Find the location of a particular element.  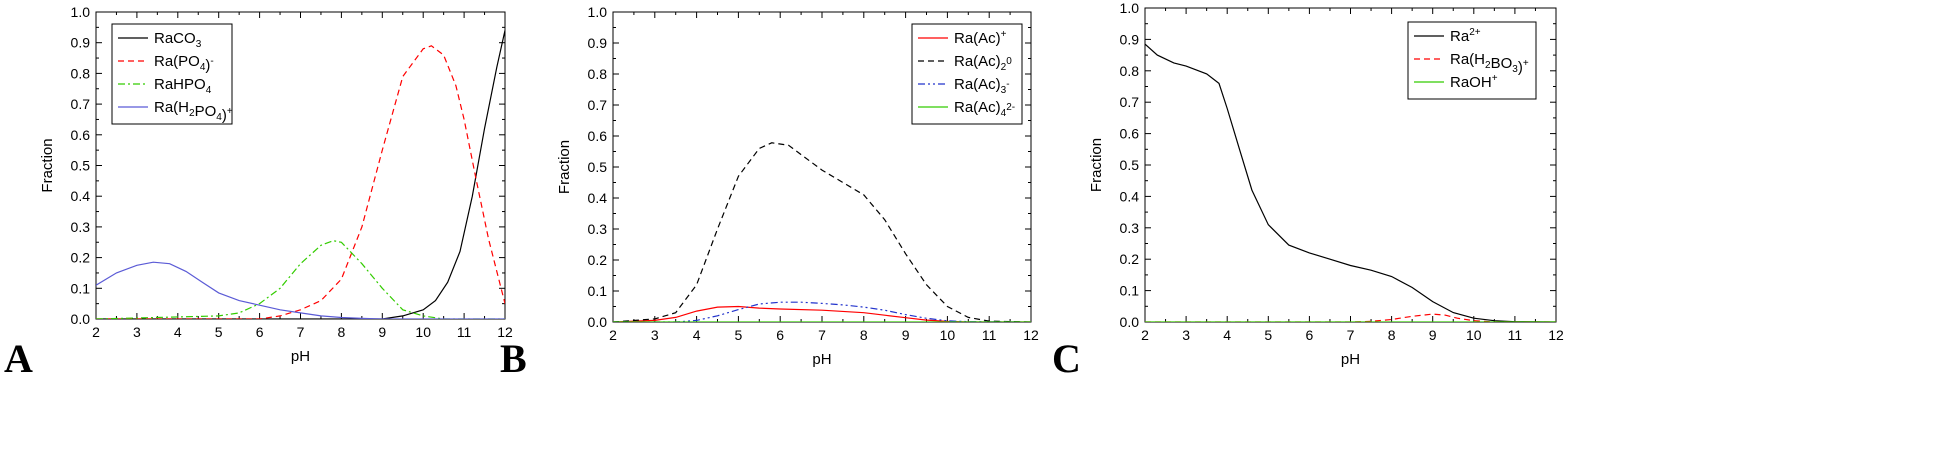

legend-box is located at coordinates (1472, 60).